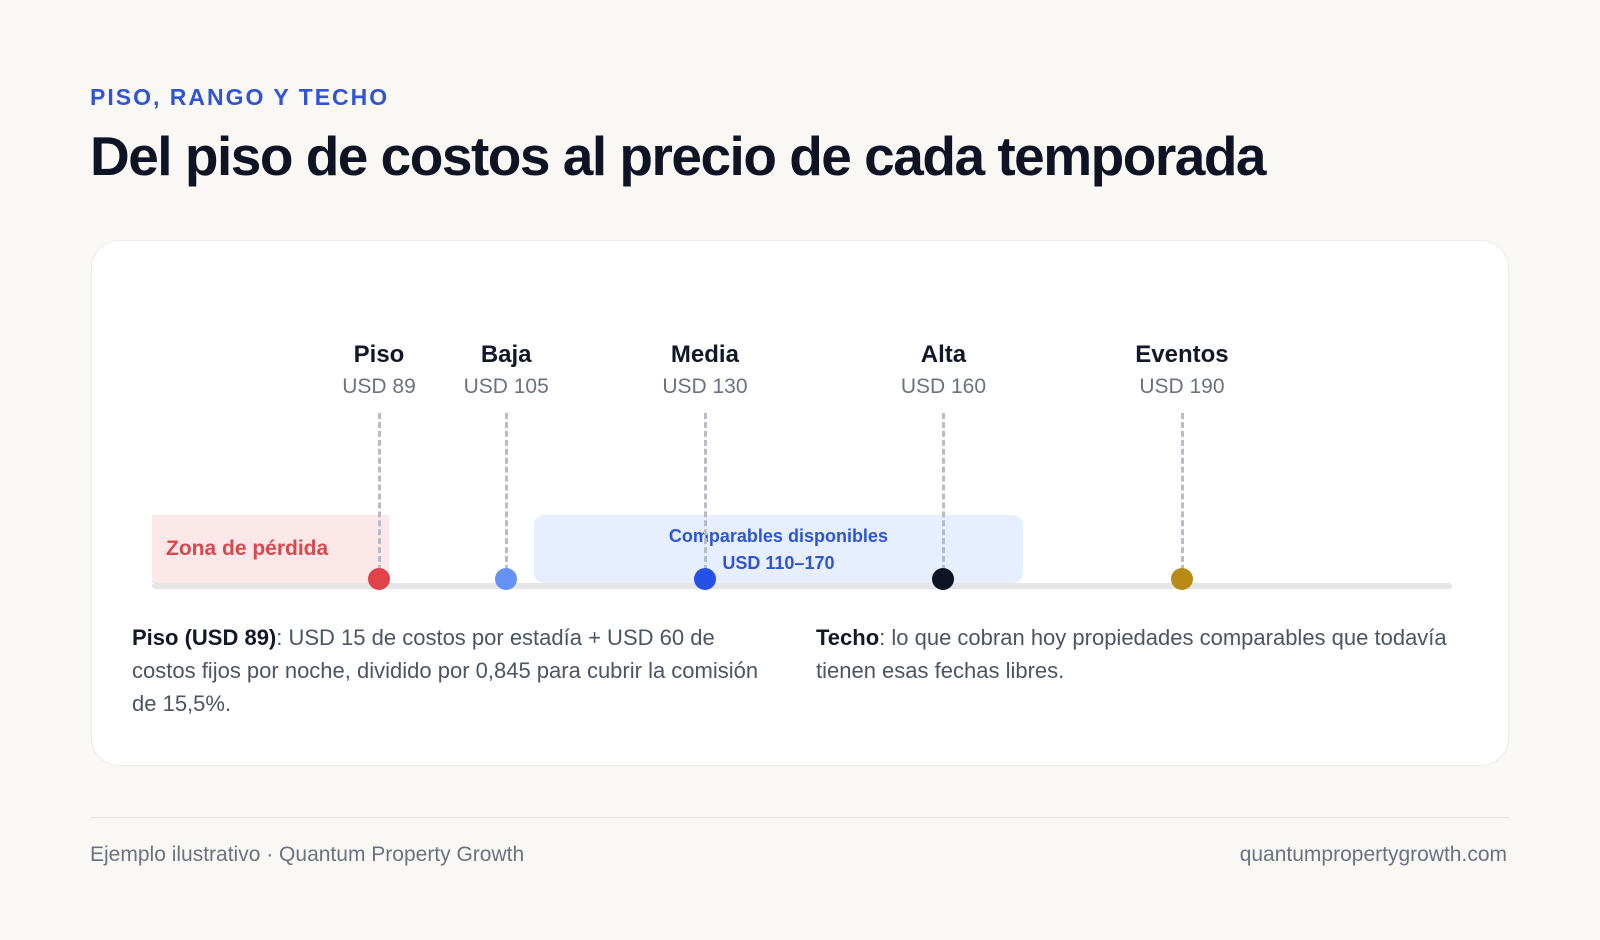  Describe the element at coordinates (802, 586) in the screenshot. I see `scale-track` at that location.